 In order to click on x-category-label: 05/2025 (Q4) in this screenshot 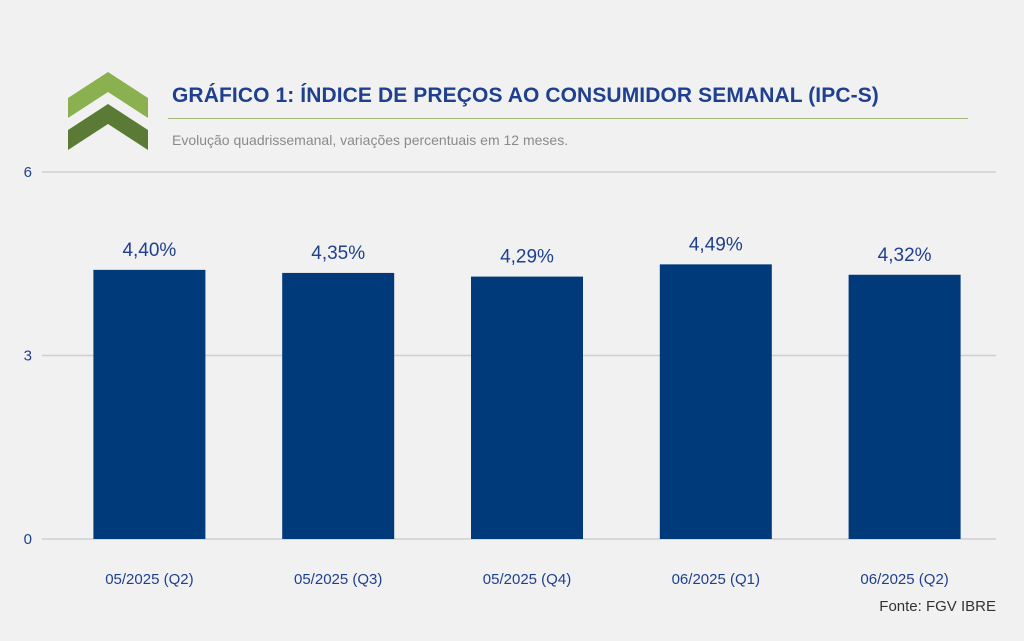, I will do `click(527, 579)`.